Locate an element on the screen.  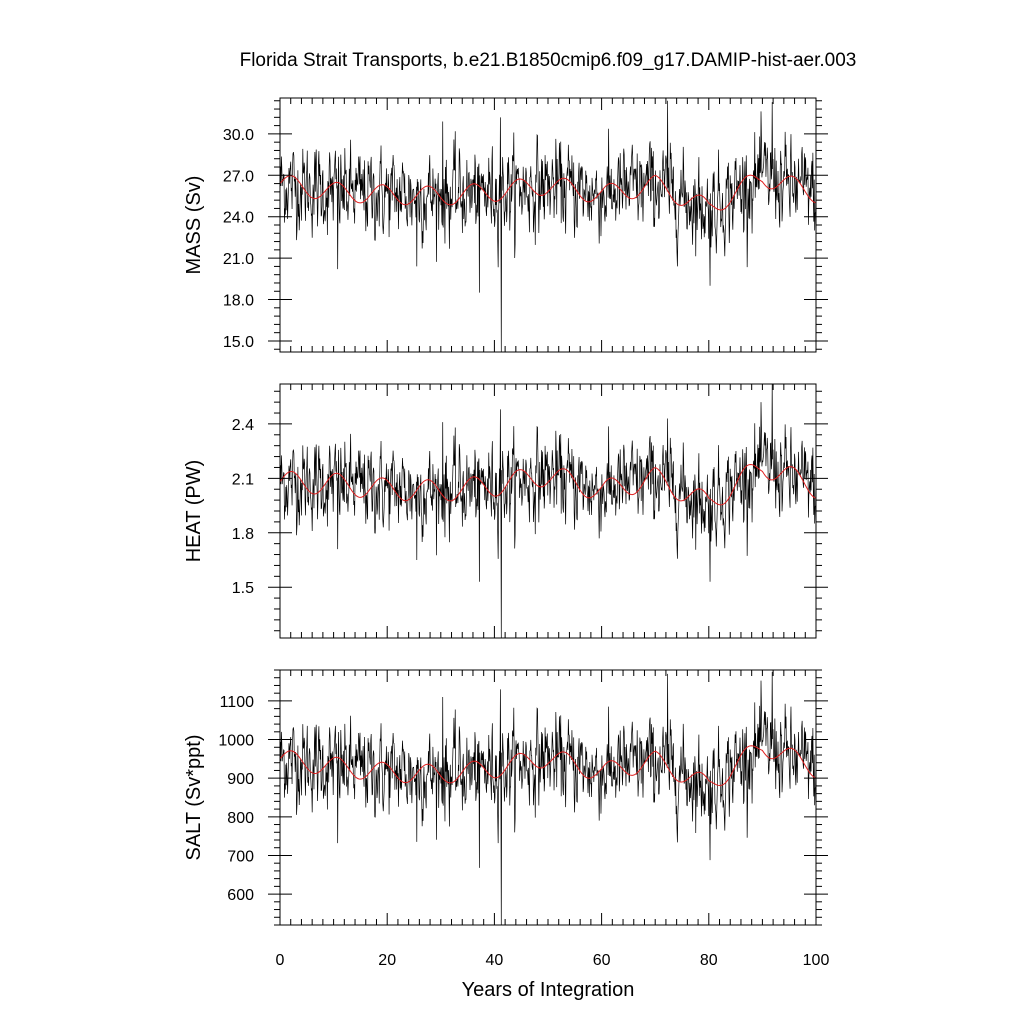
y-tick-label: 30.0 is located at coordinates (238, 135).